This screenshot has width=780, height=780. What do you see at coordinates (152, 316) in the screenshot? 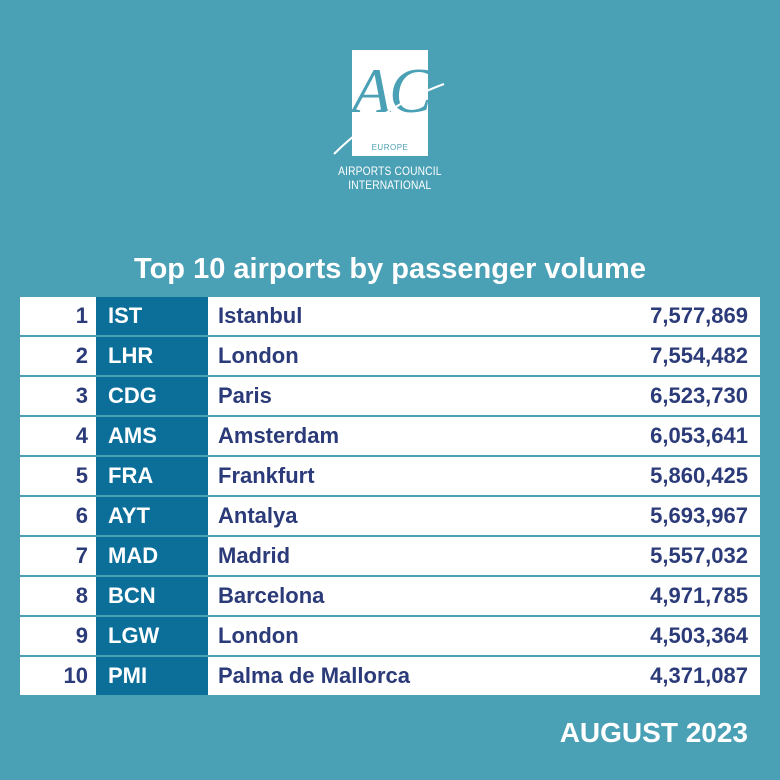
I see `airport-code-cell: IST` at bounding box center [152, 316].